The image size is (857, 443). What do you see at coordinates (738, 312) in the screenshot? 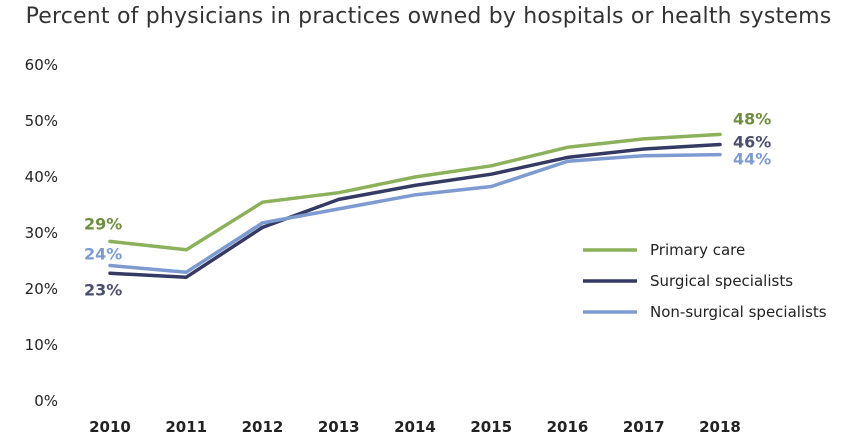
I see `legend-label: Non-surgical specialists` at bounding box center [738, 312].